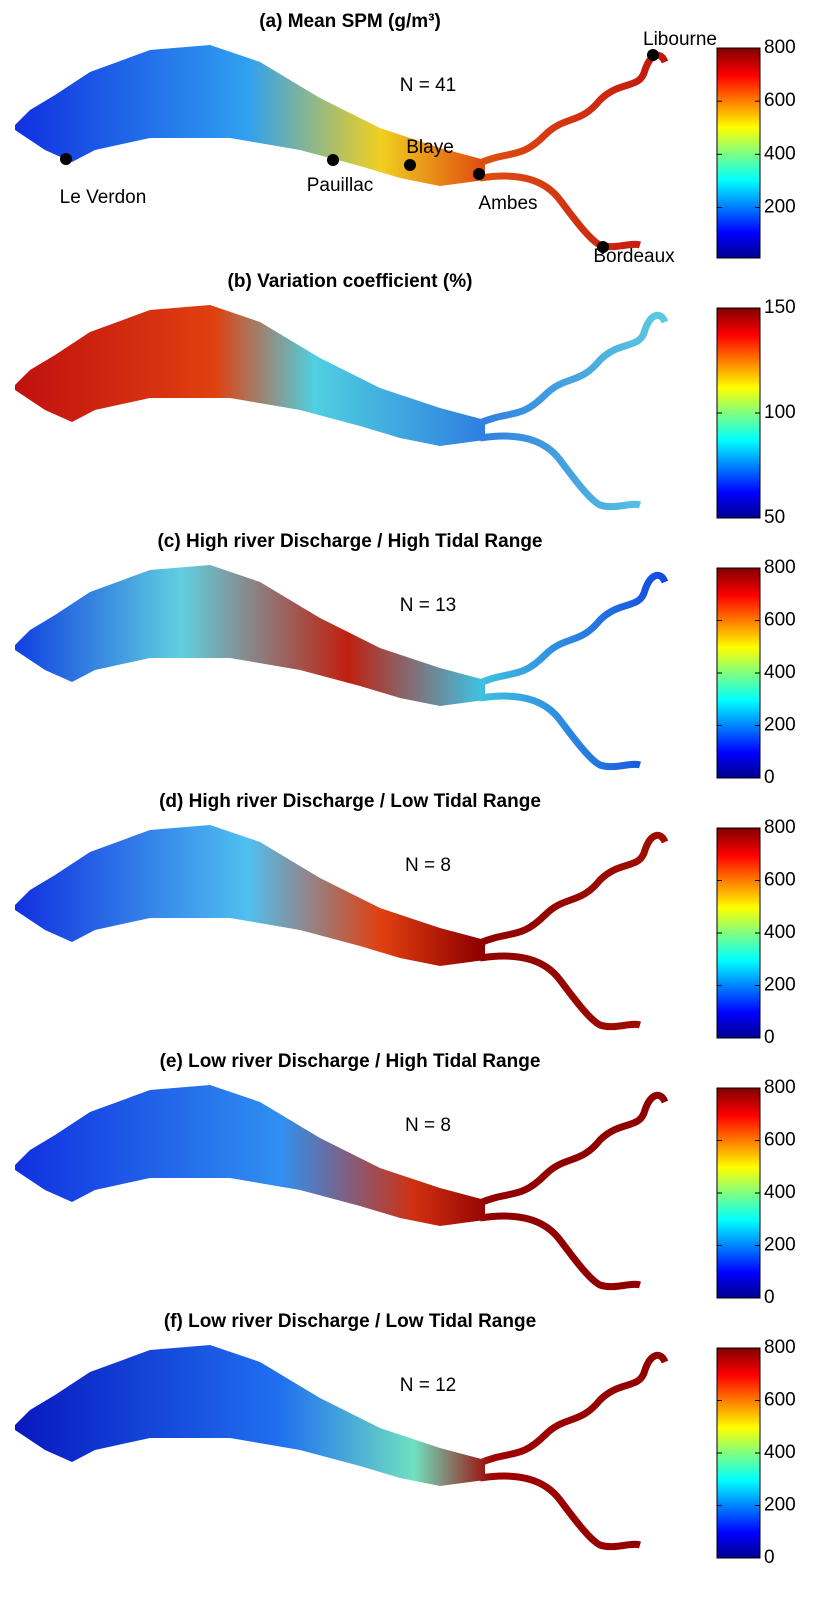 The image size is (831, 1615). I want to click on colorbar-tick-label: 100, so click(780, 412).